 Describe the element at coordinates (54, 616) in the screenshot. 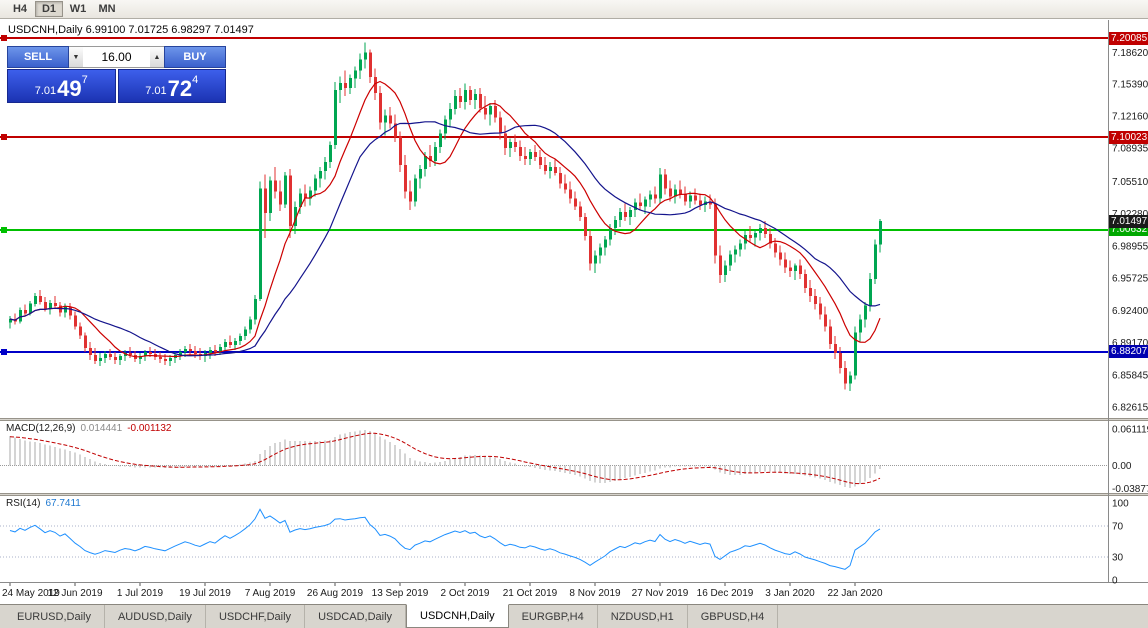

I see `tab-eurusd-daily: EURUSD,Daily` at that location.